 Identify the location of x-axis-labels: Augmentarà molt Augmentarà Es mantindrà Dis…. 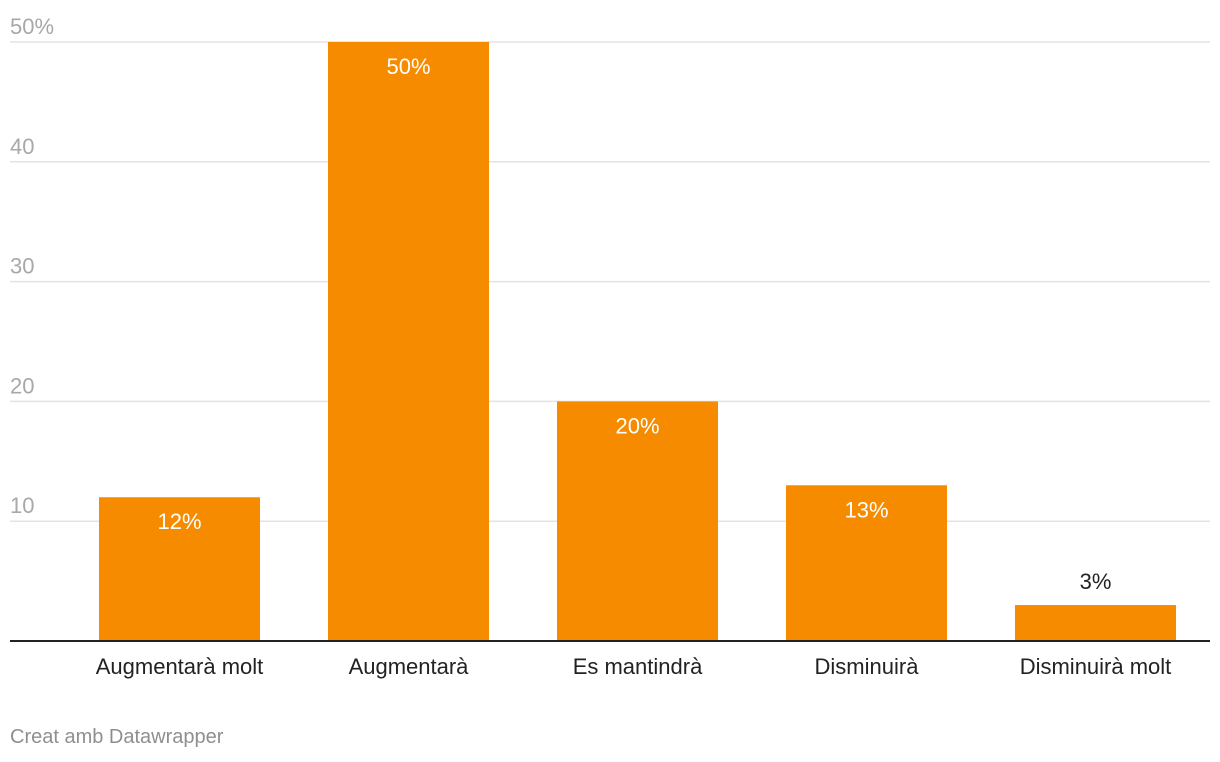
(634, 666).